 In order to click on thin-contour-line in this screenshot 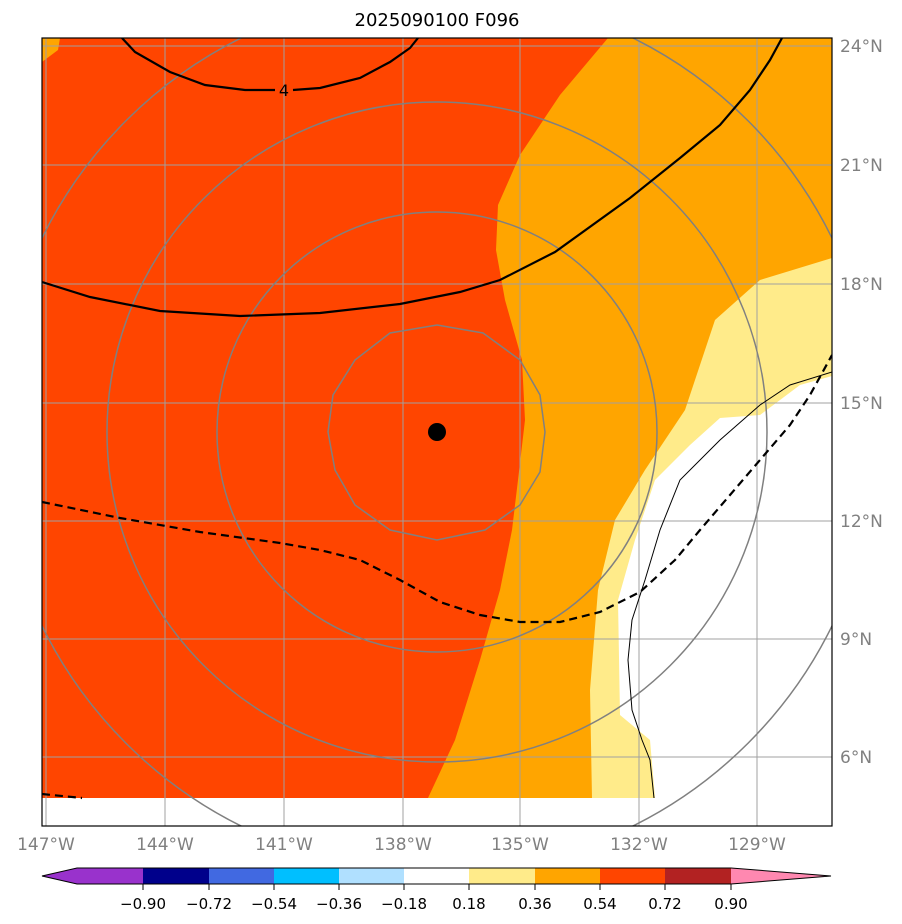, I will do `click(729, 585)`.